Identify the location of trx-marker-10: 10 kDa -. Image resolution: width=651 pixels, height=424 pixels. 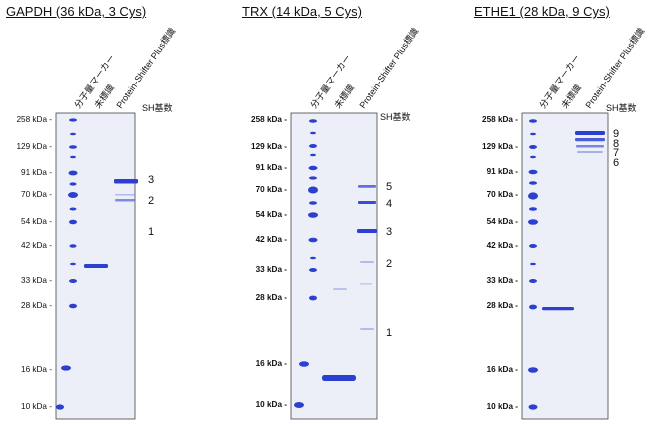
(272, 404).